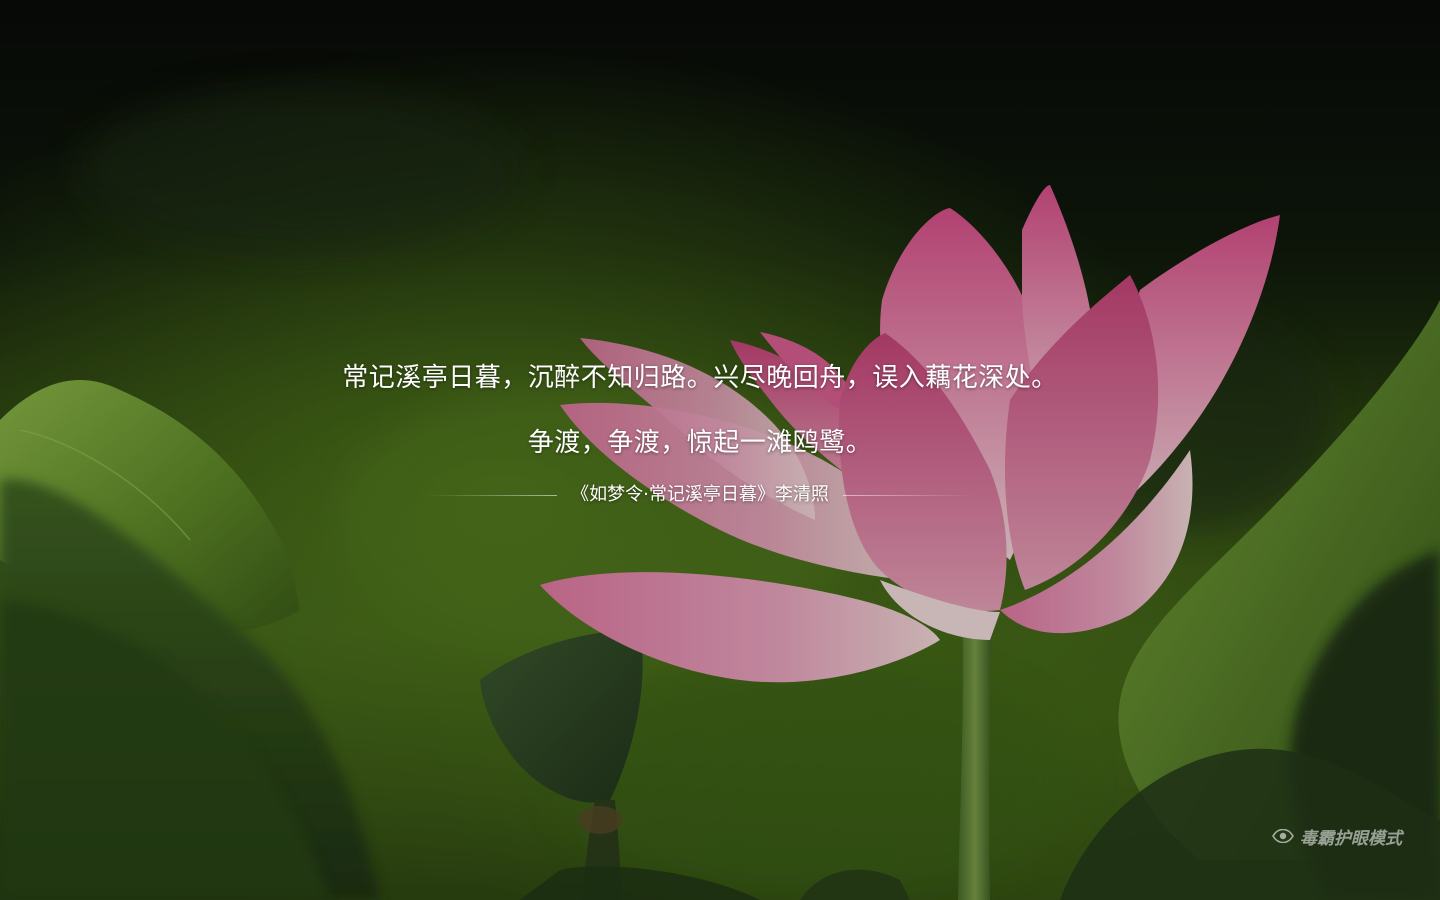  Describe the element at coordinates (1283, 836) in the screenshot. I see `eye-icon` at that location.